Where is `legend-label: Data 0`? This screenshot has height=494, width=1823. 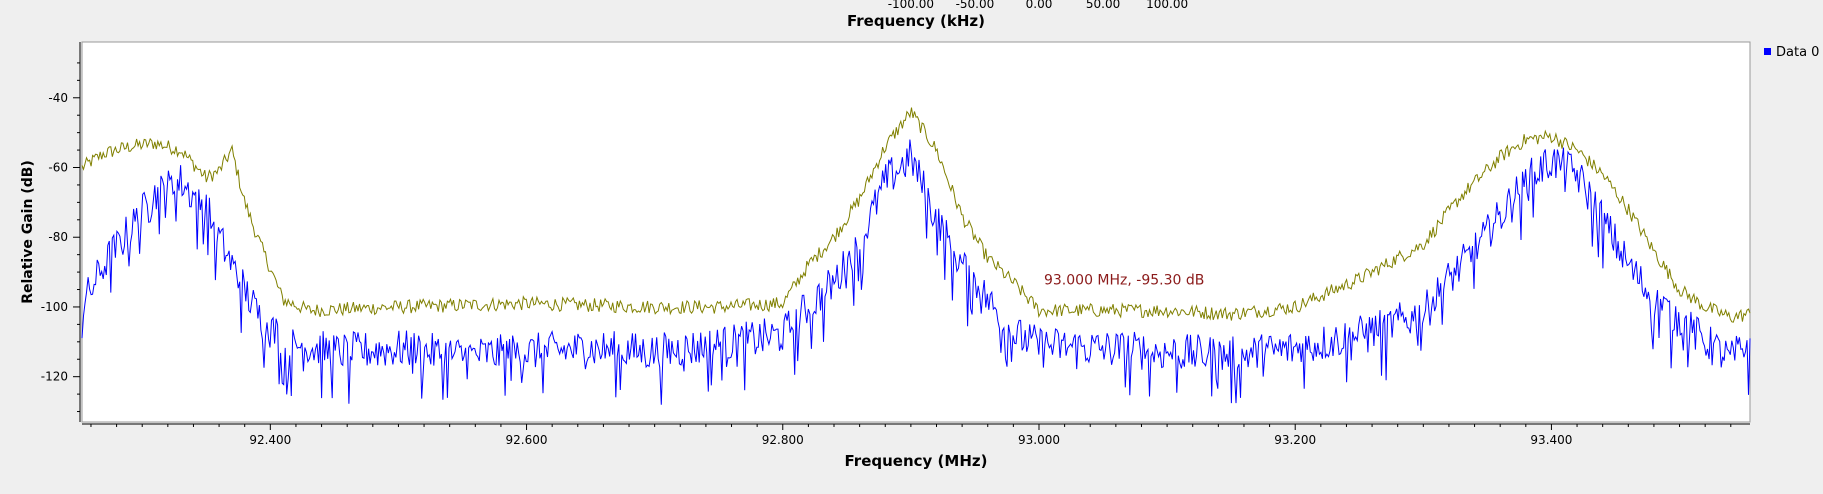
legend-label: Data 0 is located at coordinates (1797, 52).